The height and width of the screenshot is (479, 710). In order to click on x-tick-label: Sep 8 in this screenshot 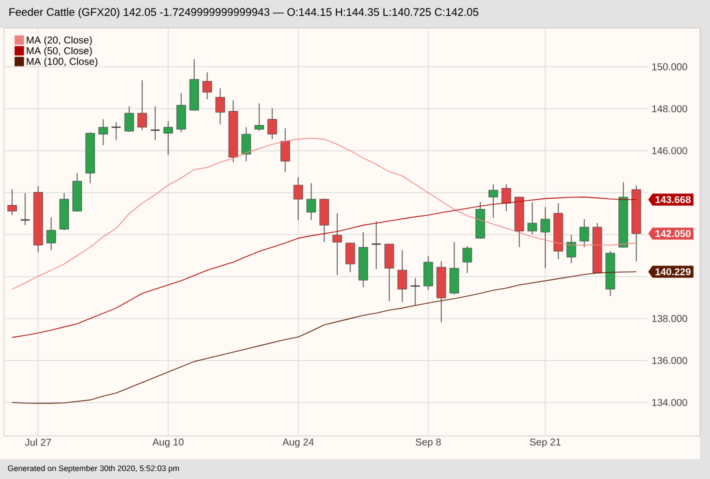, I will do `click(428, 443)`.